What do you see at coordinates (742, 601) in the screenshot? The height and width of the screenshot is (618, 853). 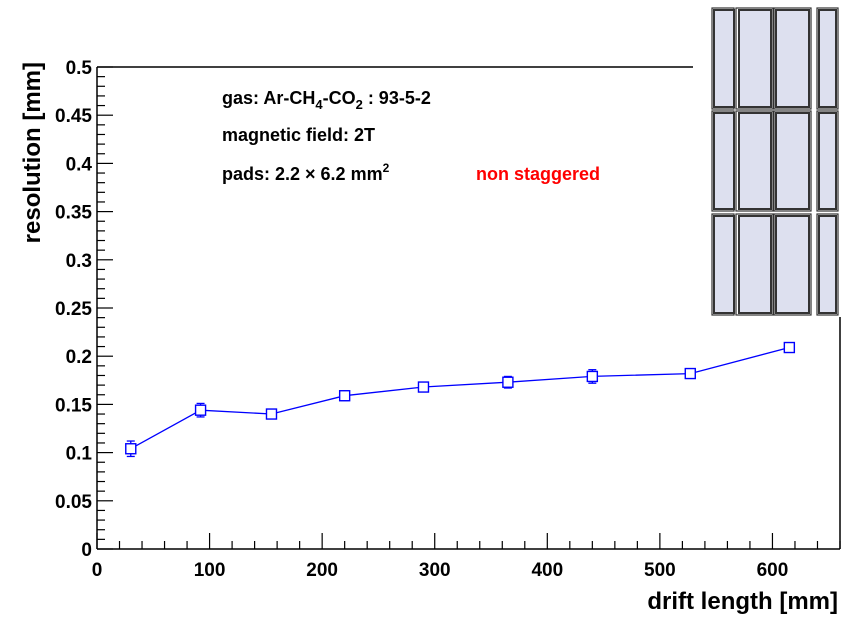 I see `x-axis-label: drift length [mm]` at bounding box center [742, 601].